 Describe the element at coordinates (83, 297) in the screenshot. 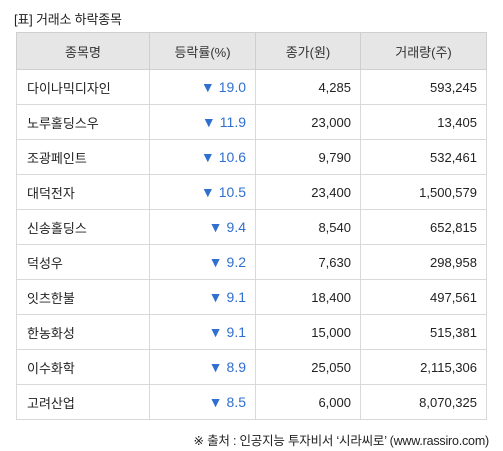

I see `stock-name: 잇츠한불` at that location.